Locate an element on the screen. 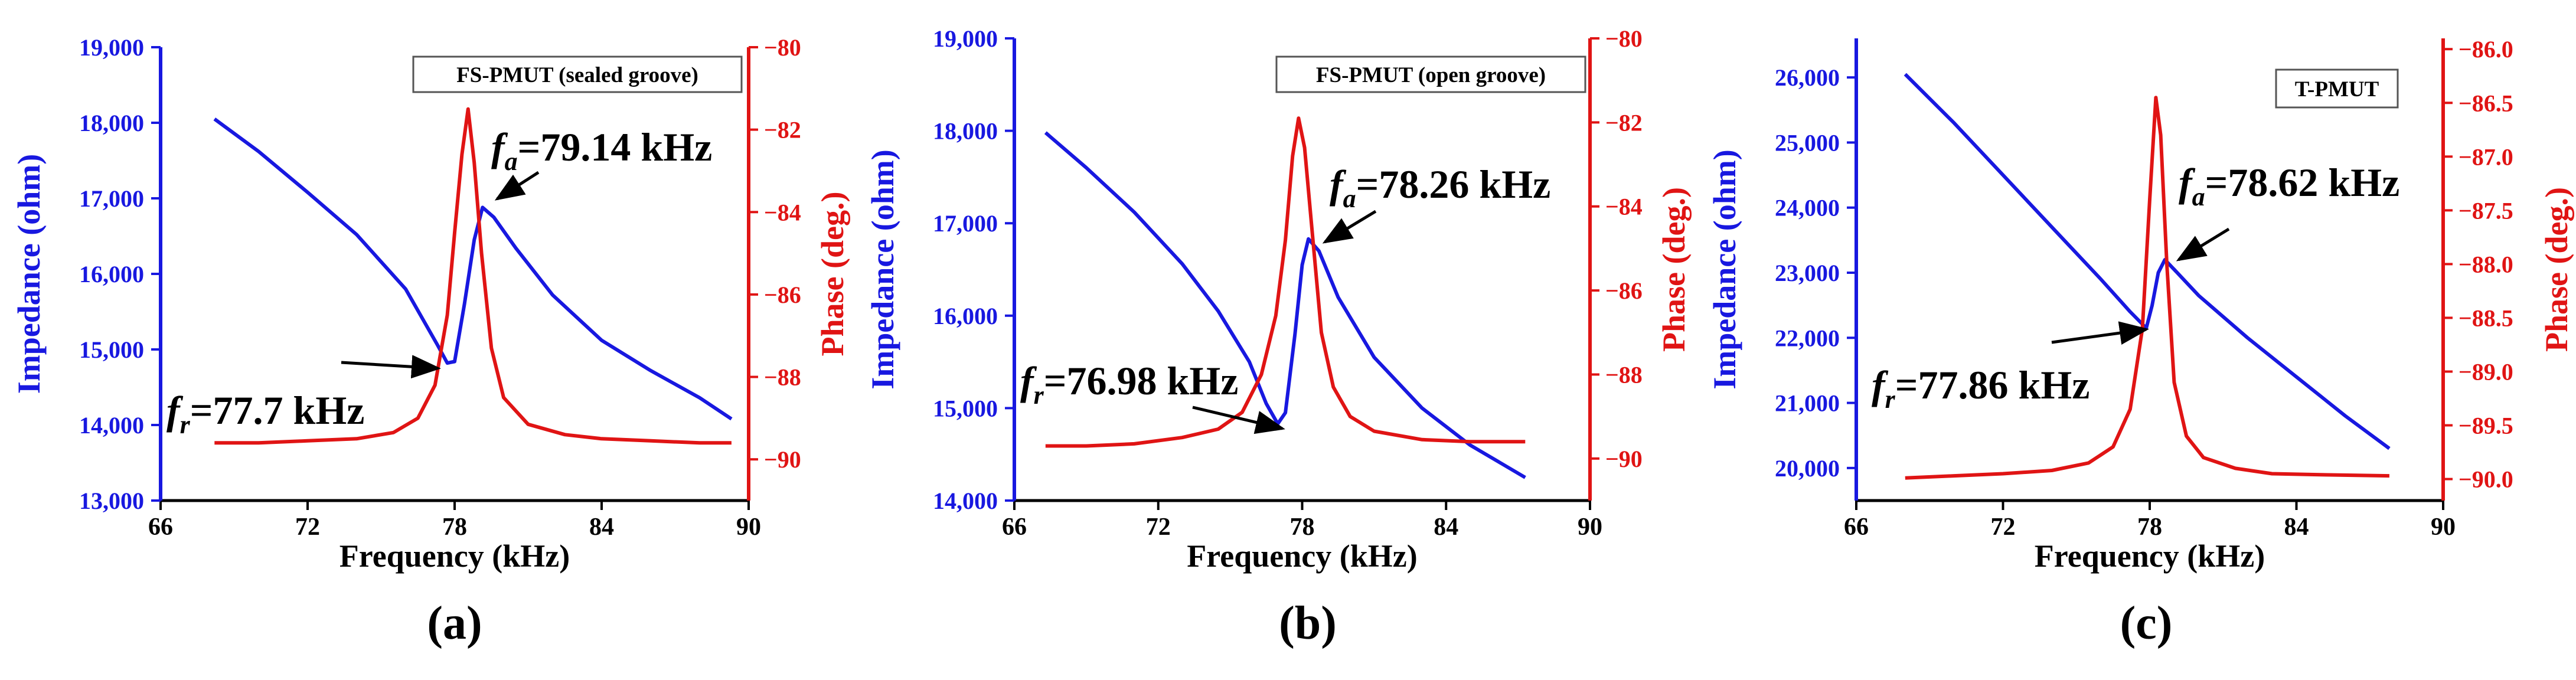  annotation-value: =77.7 kHz is located at coordinates (277, 410).